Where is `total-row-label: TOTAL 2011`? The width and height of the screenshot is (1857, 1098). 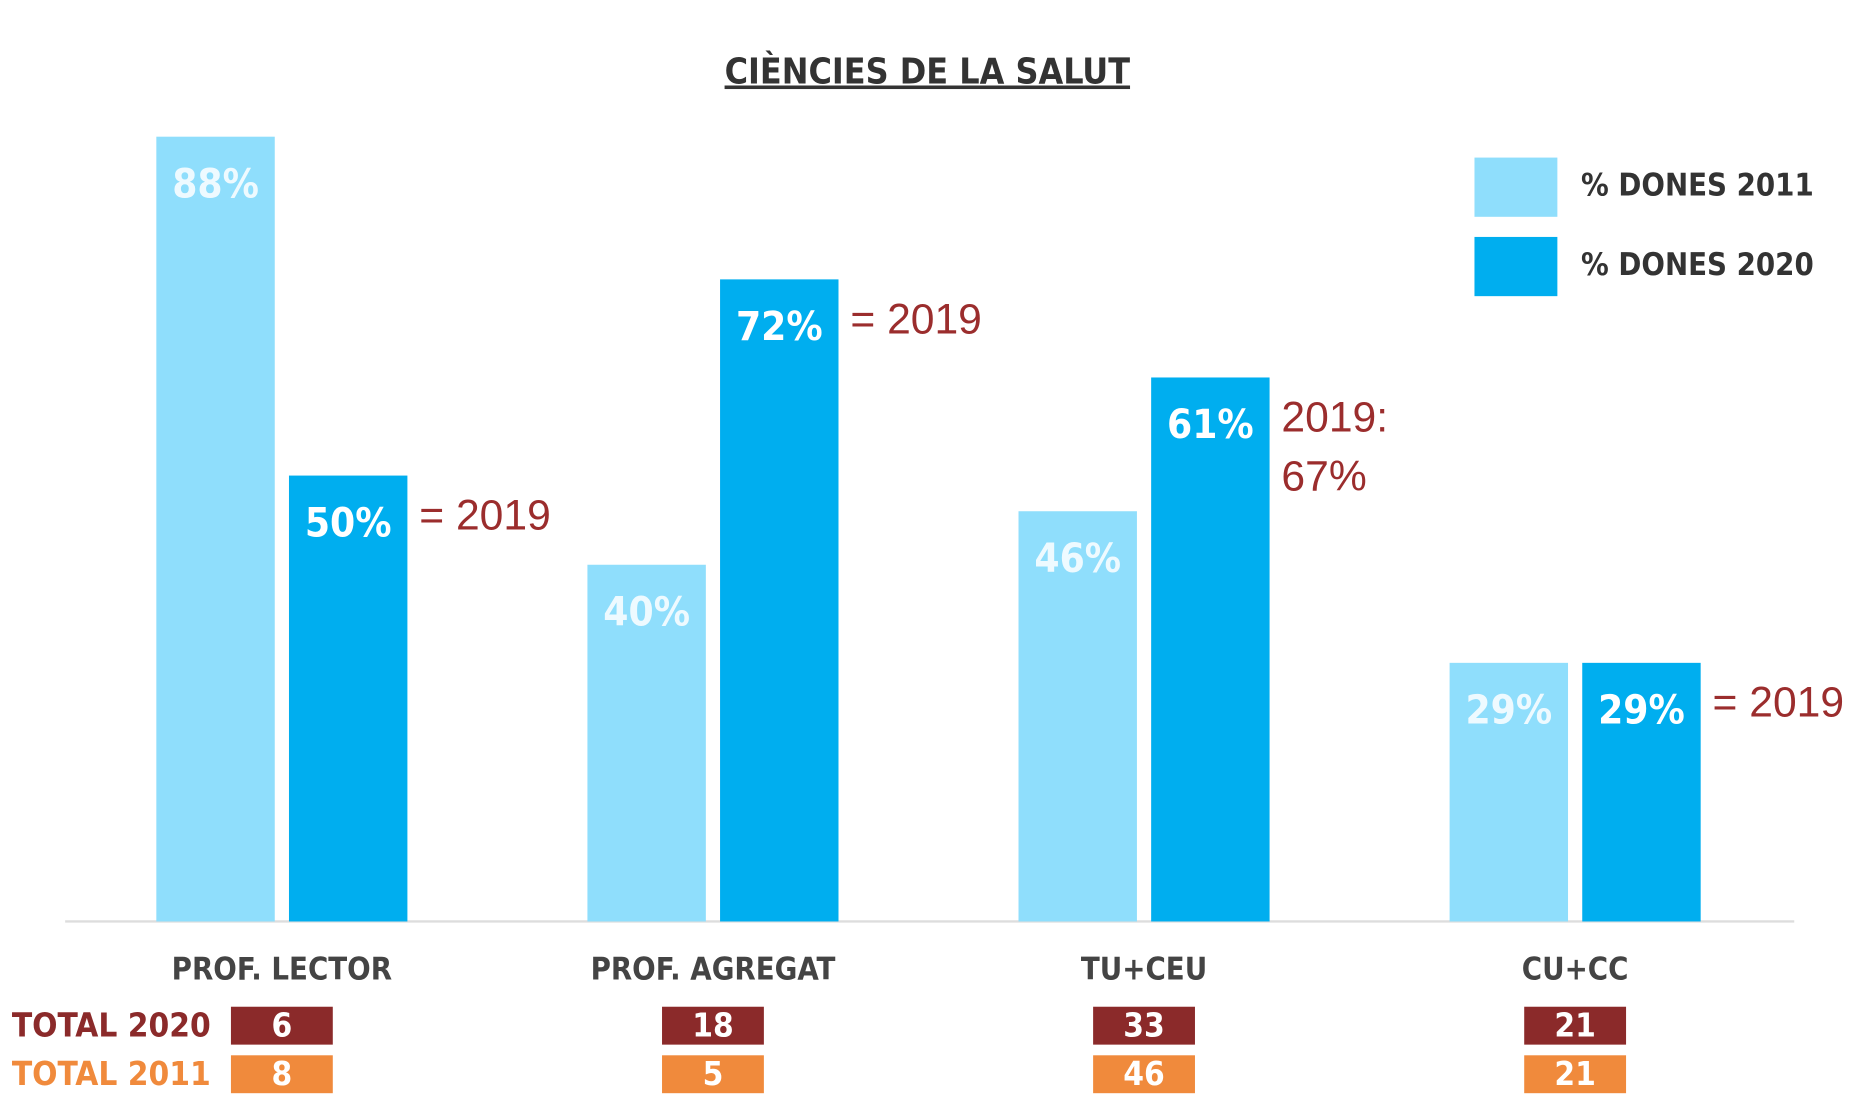
total-row-label: TOTAL 2011 is located at coordinates (111, 1073).